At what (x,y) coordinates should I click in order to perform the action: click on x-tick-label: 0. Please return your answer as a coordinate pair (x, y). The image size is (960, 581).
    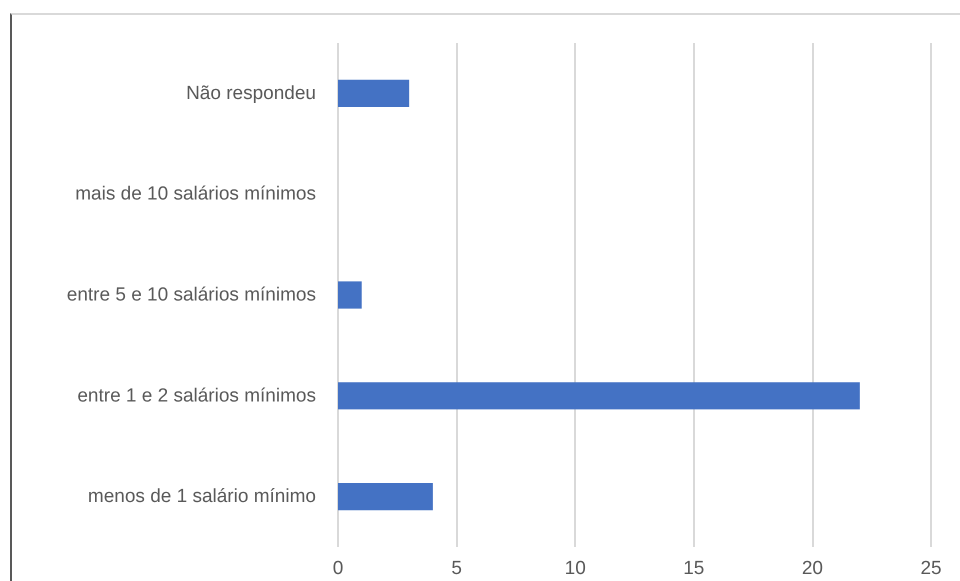
    Looking at the image, I should click on (338, 568).